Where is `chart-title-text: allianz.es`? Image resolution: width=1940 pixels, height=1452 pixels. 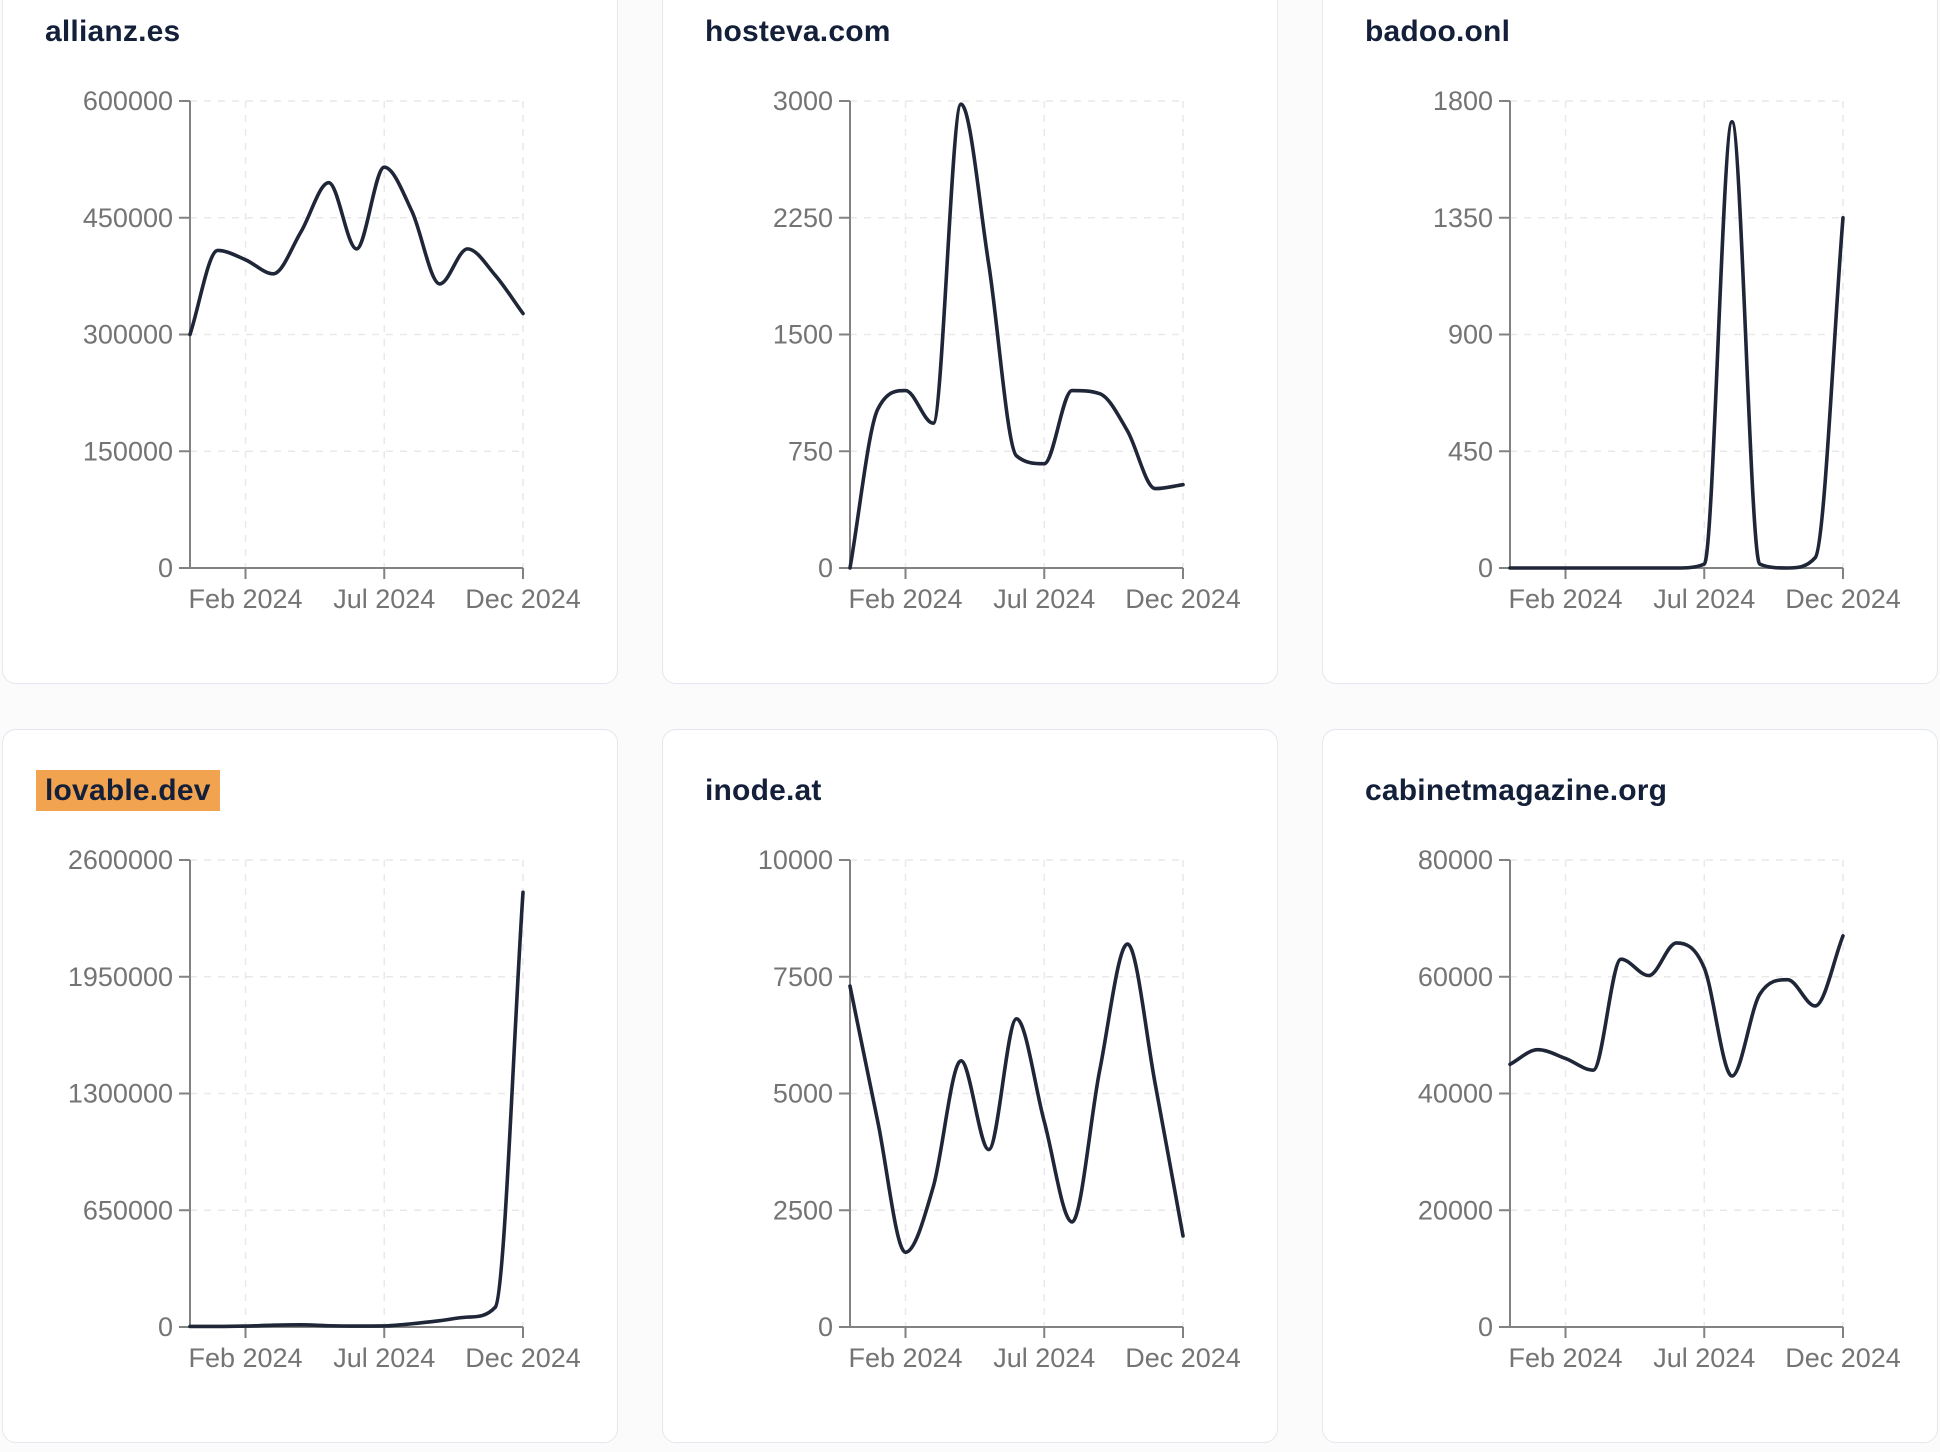 chart-title-text: allianz.es is located at coordinates (113, 31).